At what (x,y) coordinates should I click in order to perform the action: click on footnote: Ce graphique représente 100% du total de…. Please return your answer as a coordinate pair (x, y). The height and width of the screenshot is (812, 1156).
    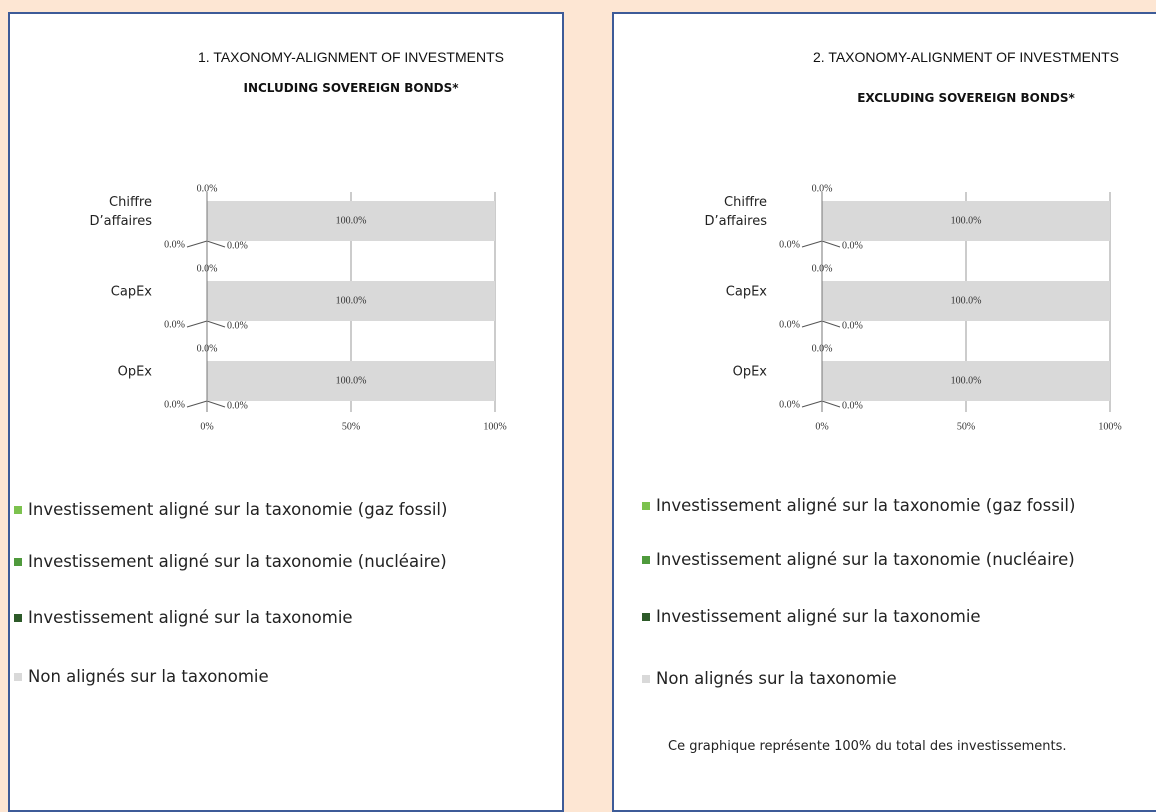
    Looking at the image, I should click on (867, 746).